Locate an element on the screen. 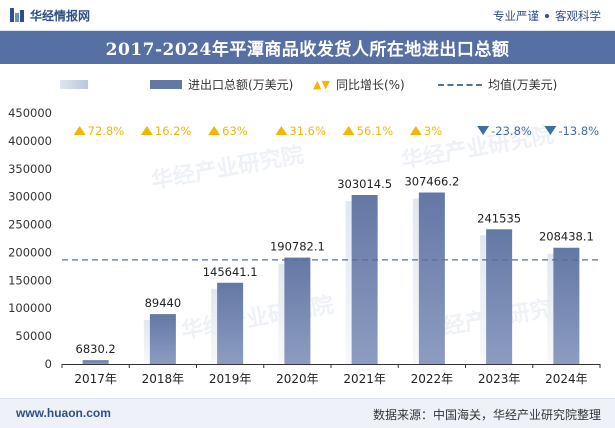 This screenshot has height=428, width=615. y-tick-label: 0 is located at coordinates (48, 364).